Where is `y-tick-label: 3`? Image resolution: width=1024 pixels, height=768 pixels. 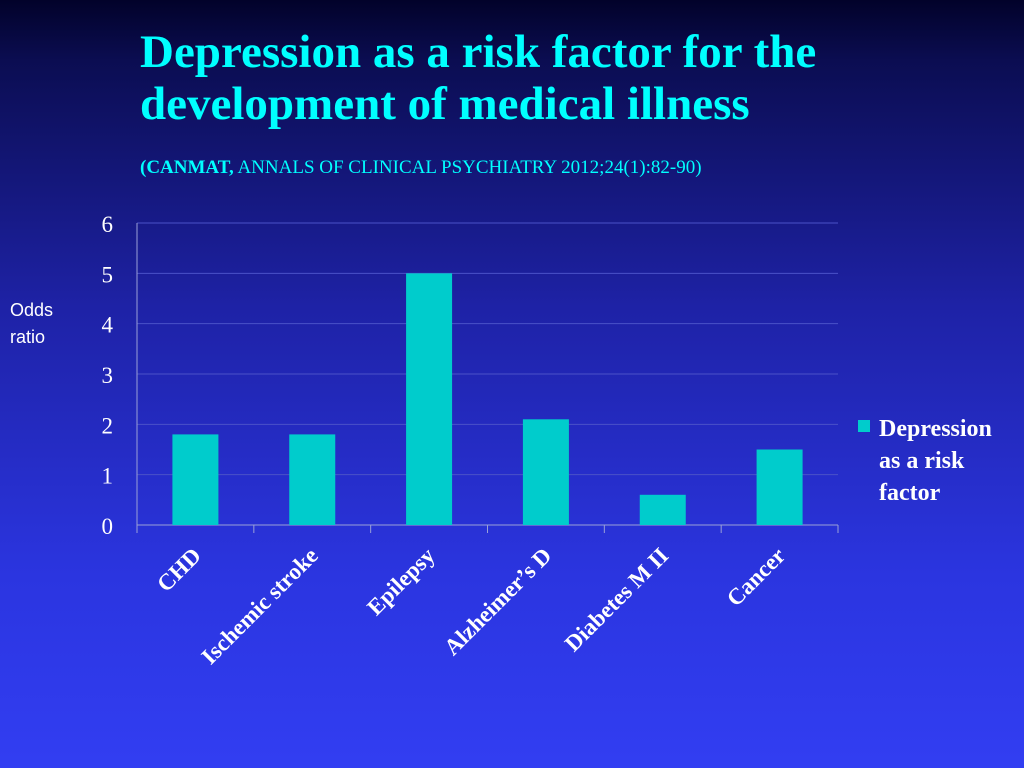
y-tick-label: 3 is located at coordinates (108, 375).